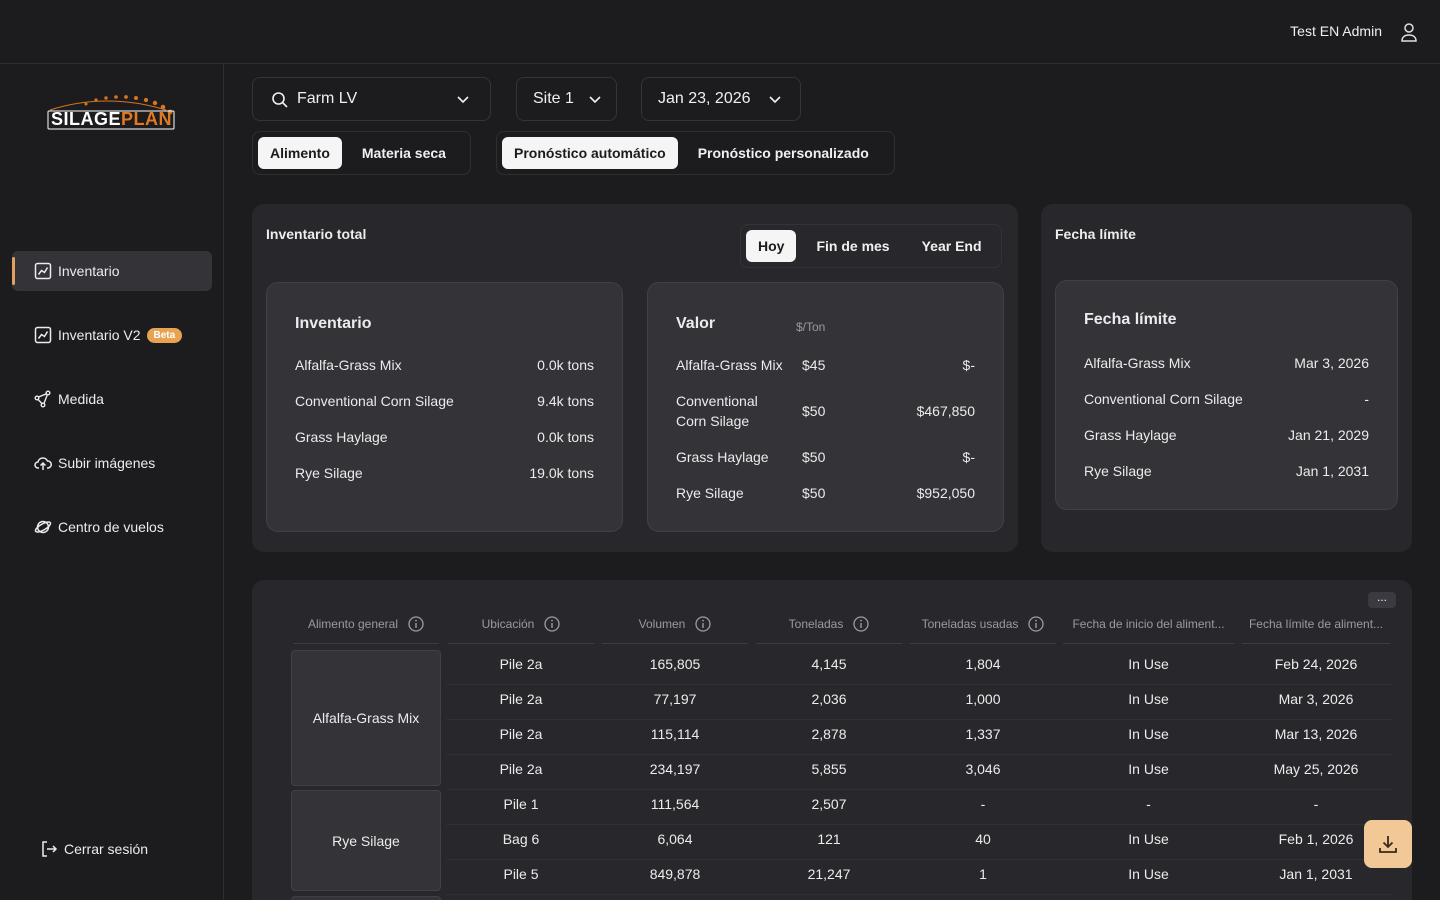 Image resolution: width=1440 pixels, height=900 pixels. Describe the element at coordinates (333, 323) in the screenshot. I see `inventory-card-title: Inventario` at that location.